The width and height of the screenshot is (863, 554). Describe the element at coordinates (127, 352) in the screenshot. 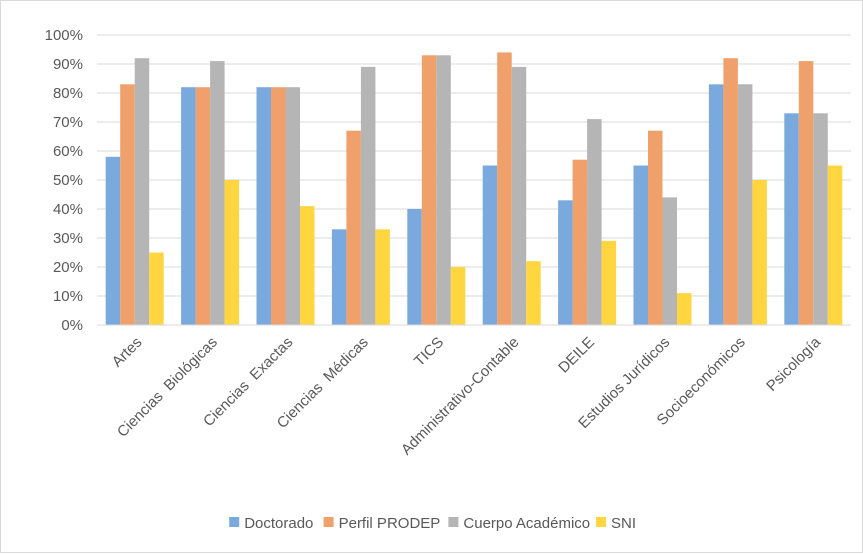

I see `x-tick-label: Artes` at that location.